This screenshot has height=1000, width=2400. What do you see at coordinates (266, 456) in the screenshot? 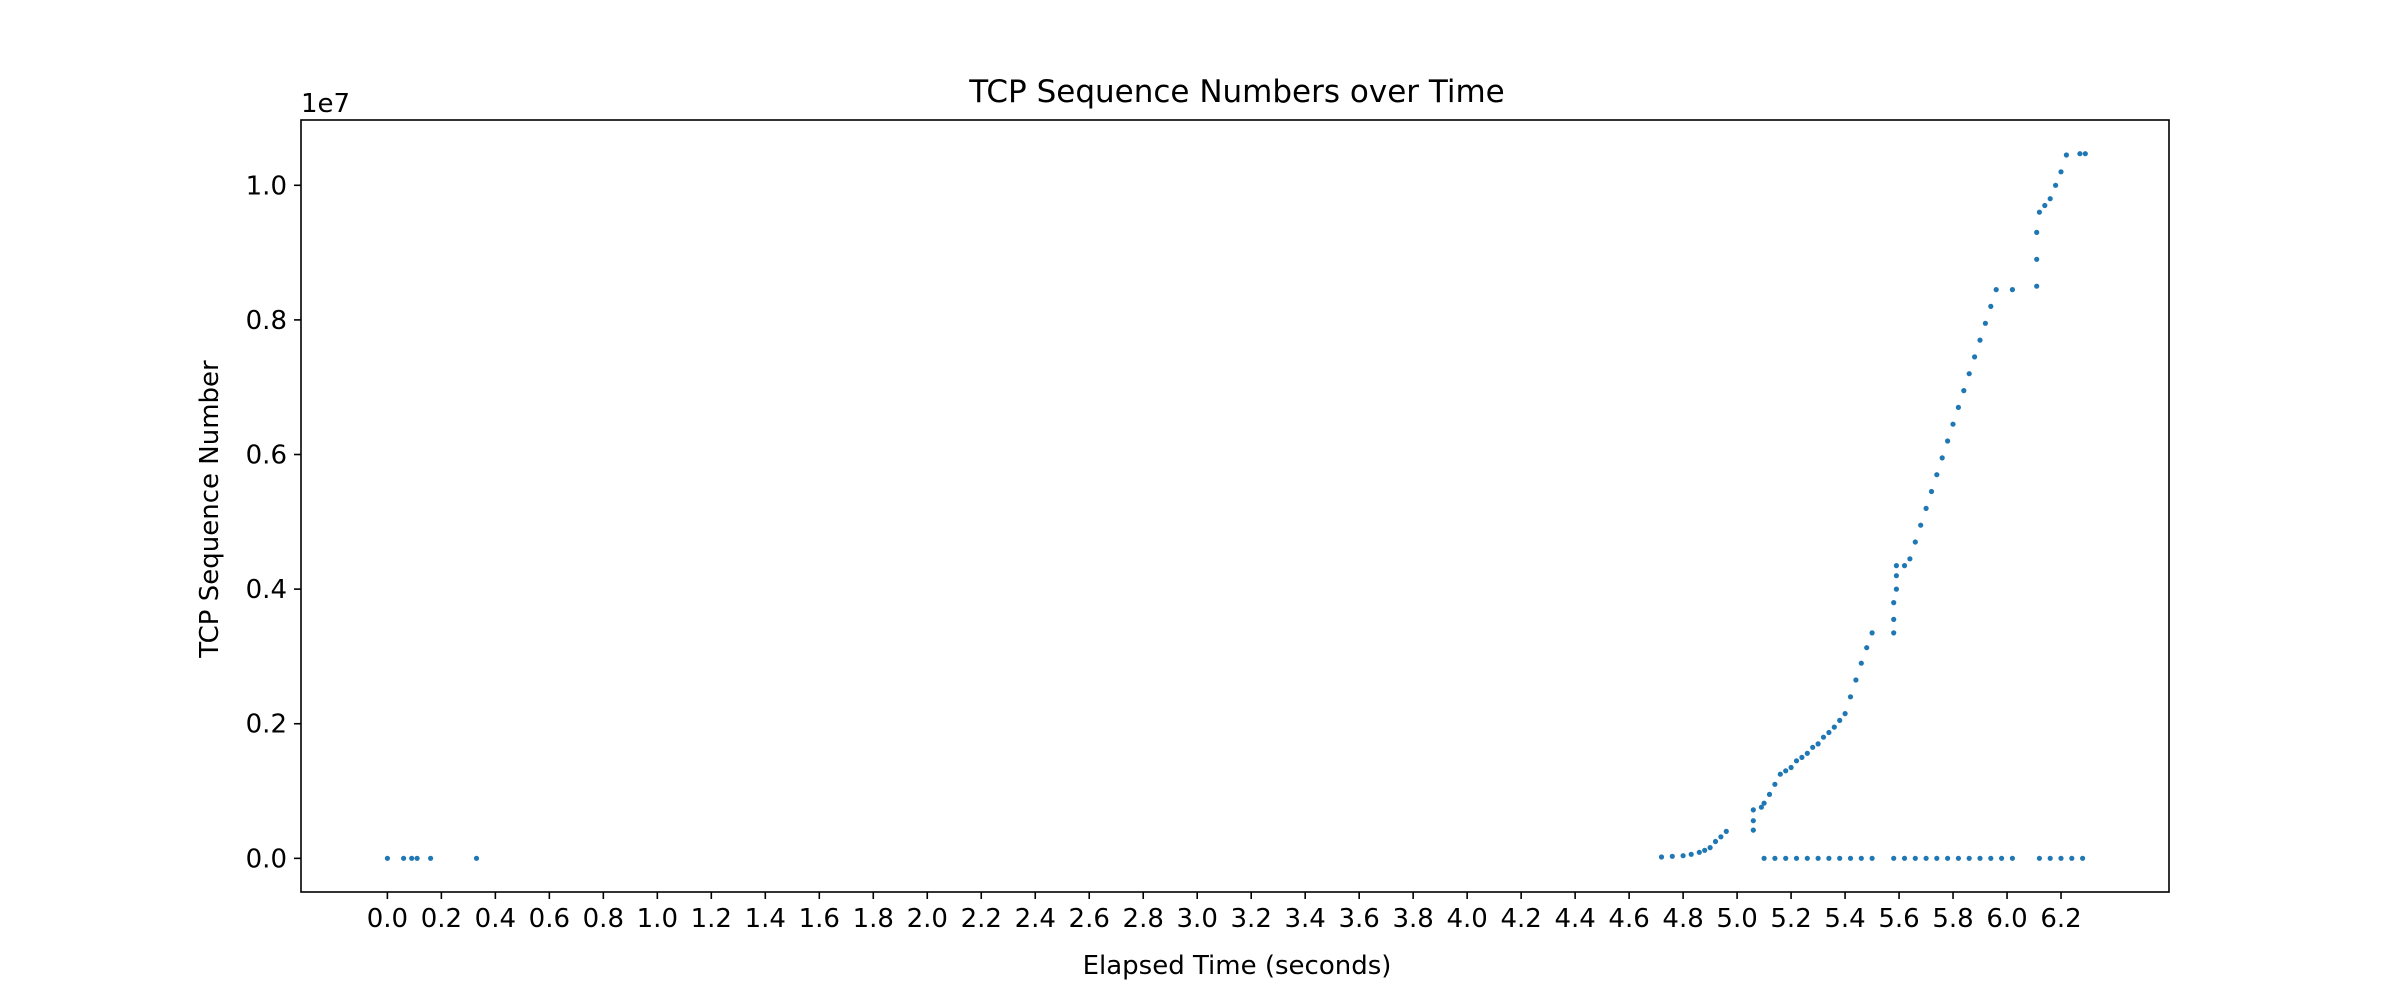
I see `y-tick-label: 0.6` at bounding box center [266, 456].